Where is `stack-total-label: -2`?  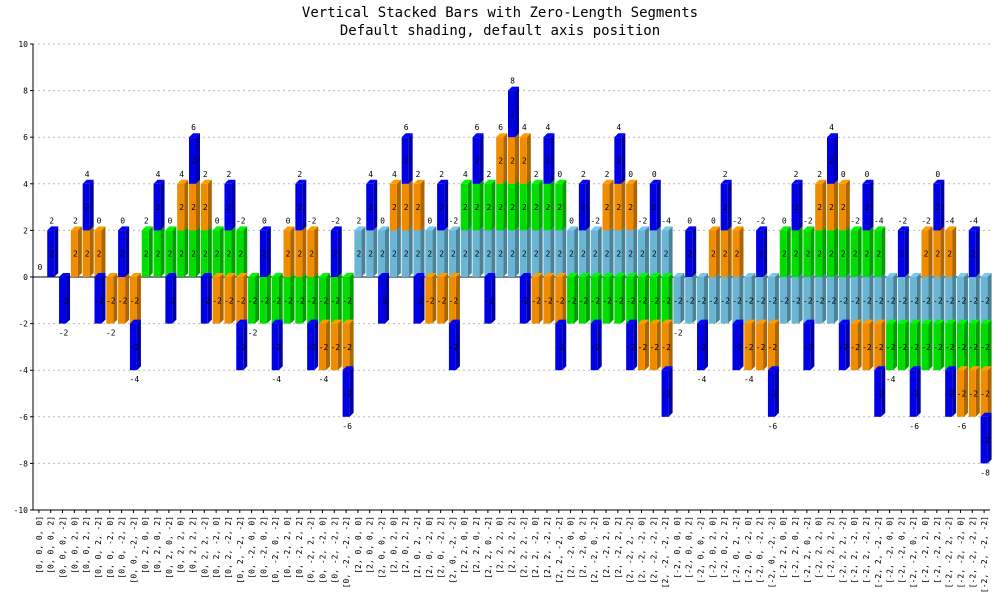 stack-total-label: -2 is located at coordinates (643, 220).